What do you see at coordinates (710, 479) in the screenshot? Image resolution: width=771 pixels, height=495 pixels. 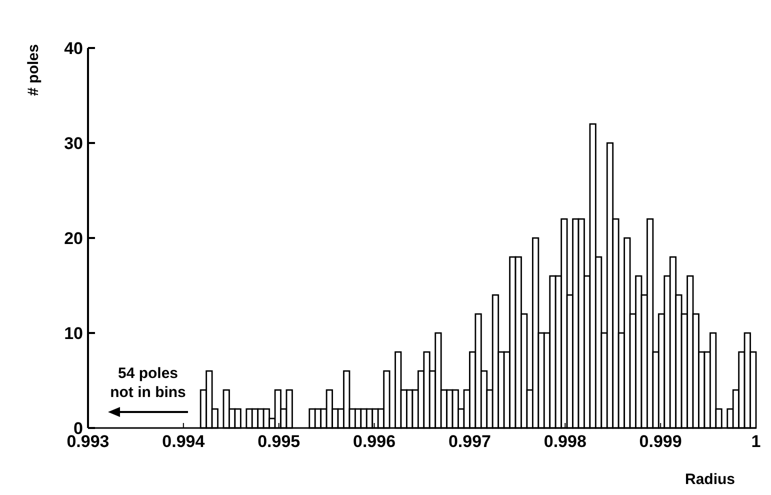 I see `x-axis-title: Radius` at bounding box center [710, 479].